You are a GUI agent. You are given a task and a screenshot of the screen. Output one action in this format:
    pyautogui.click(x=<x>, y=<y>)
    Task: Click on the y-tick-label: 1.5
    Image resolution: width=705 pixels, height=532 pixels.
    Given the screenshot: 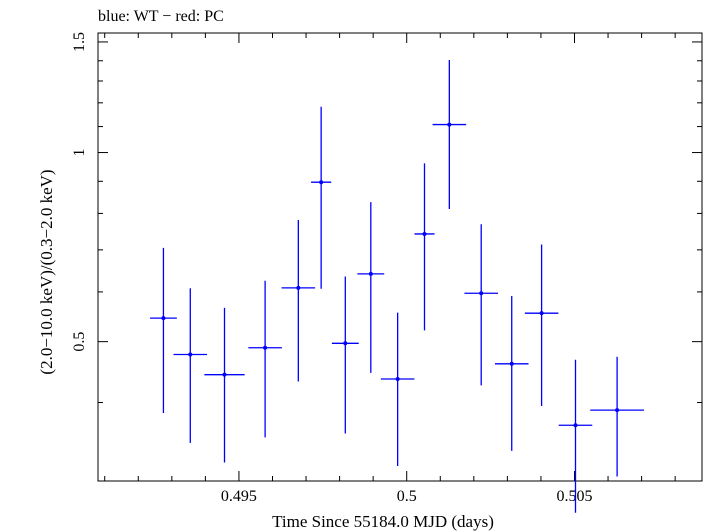 What is the action you would take?
    pyautogui.click(x=79, y=42)
    